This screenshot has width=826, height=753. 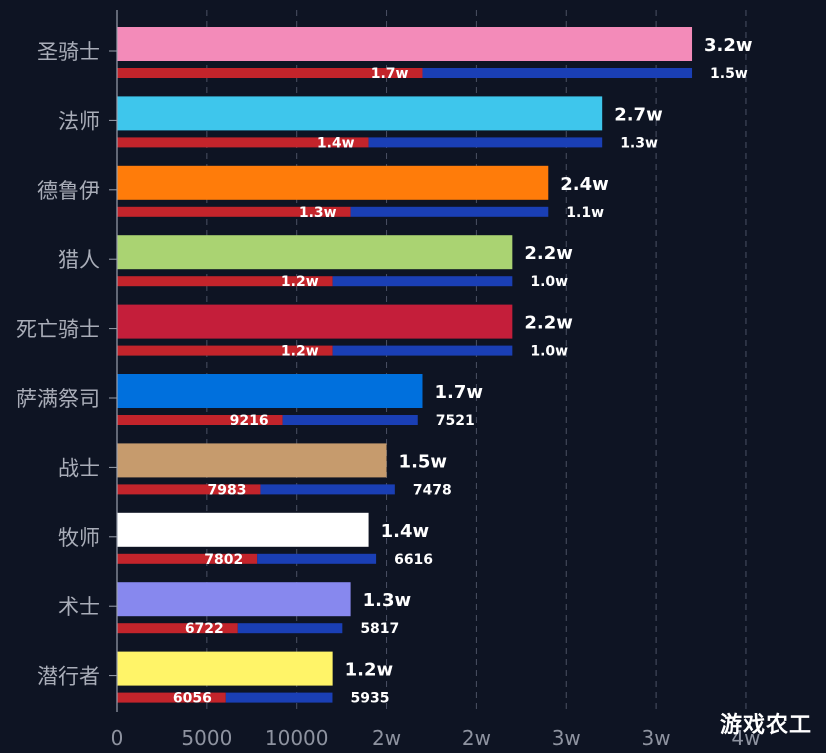 What do you see at coordinates (423, 461) in the screenshot?
I see `total-value-label: 1.5w` at bounding box center [423, 461].